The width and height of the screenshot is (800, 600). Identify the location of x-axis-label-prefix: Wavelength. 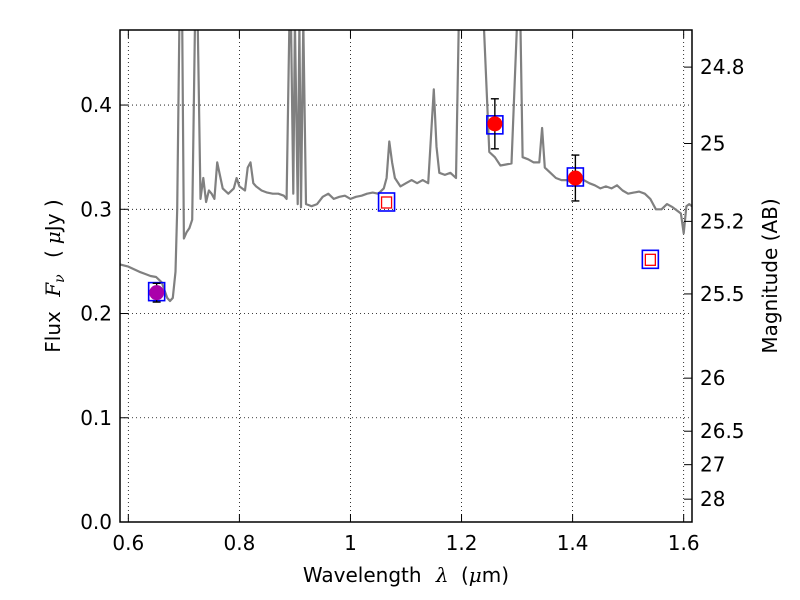
(362, 575).